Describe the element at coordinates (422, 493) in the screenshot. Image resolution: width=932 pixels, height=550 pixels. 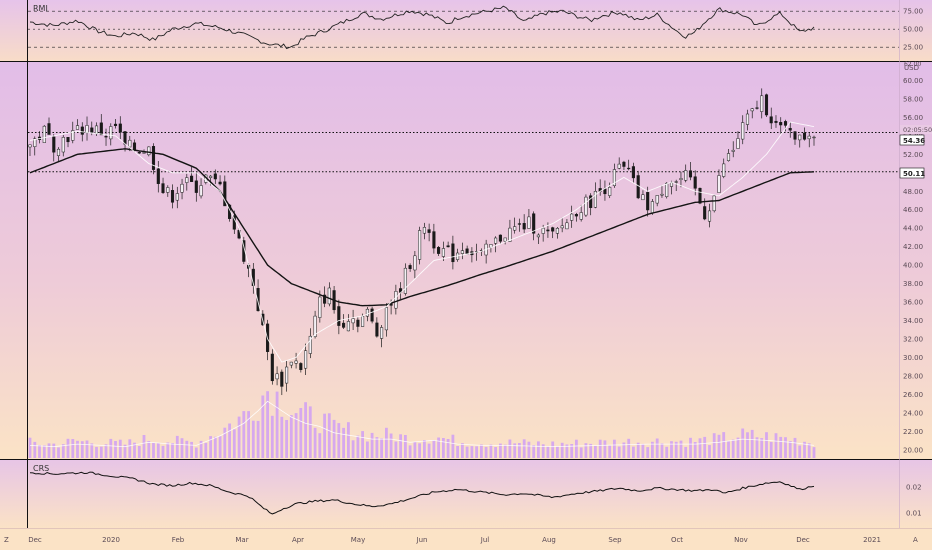
I see `crs-line` at that location.